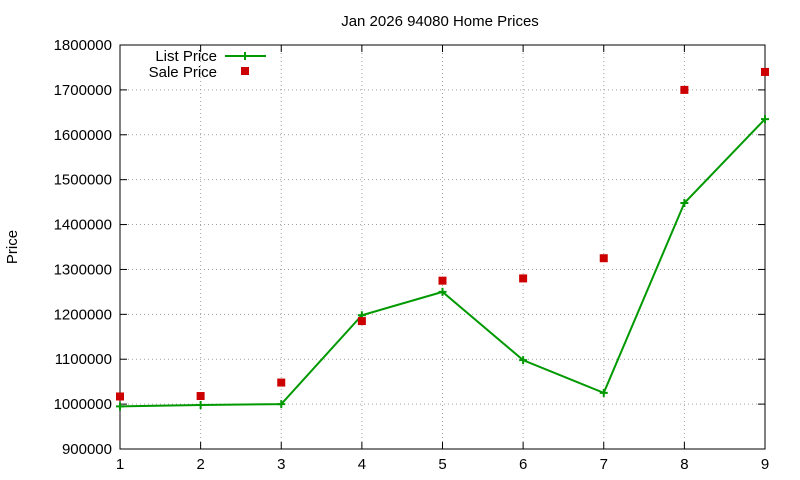 The width and height of the screenshot is (800, 480). I want to click on y-tick-label: 1400000, so click(83, 225).